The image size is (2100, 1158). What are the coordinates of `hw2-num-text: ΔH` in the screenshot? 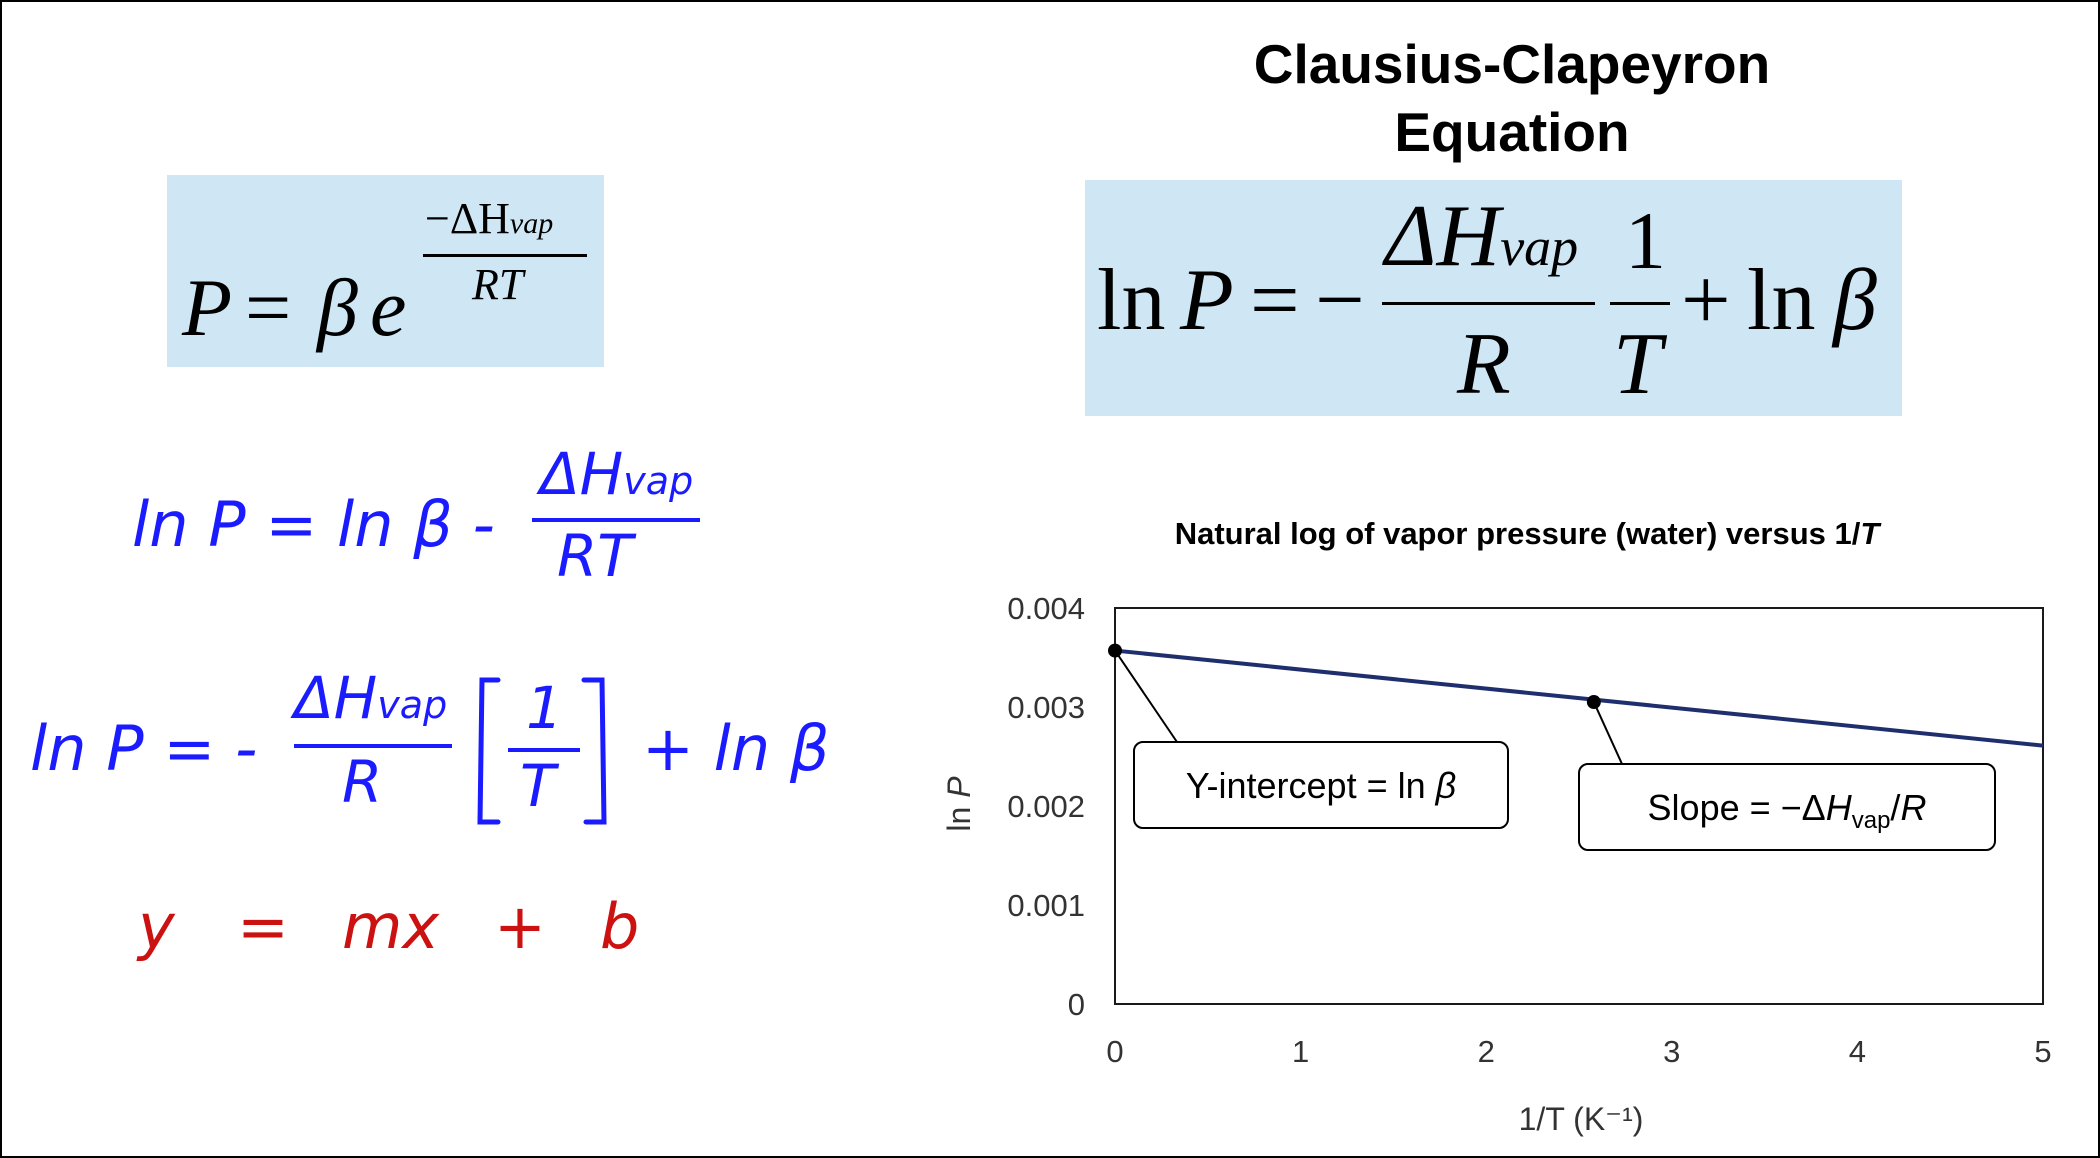 It's located at (336, 698).